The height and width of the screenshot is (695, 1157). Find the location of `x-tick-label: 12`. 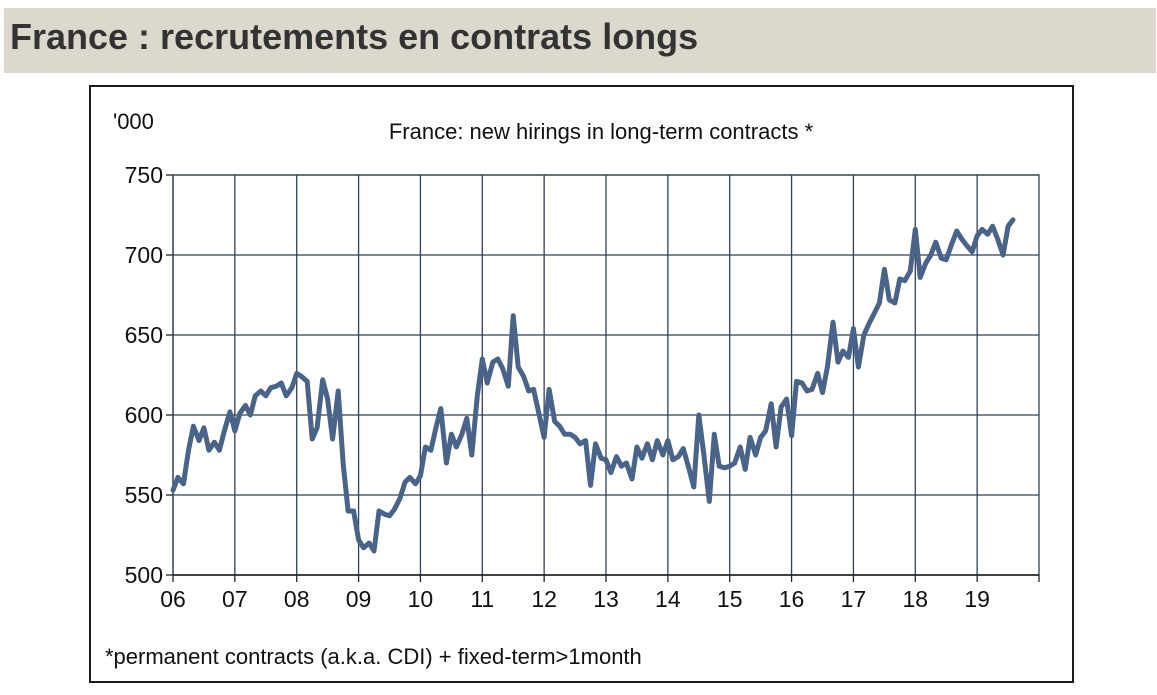

x-tick-label: 12 is located at coordinates (544, 599).